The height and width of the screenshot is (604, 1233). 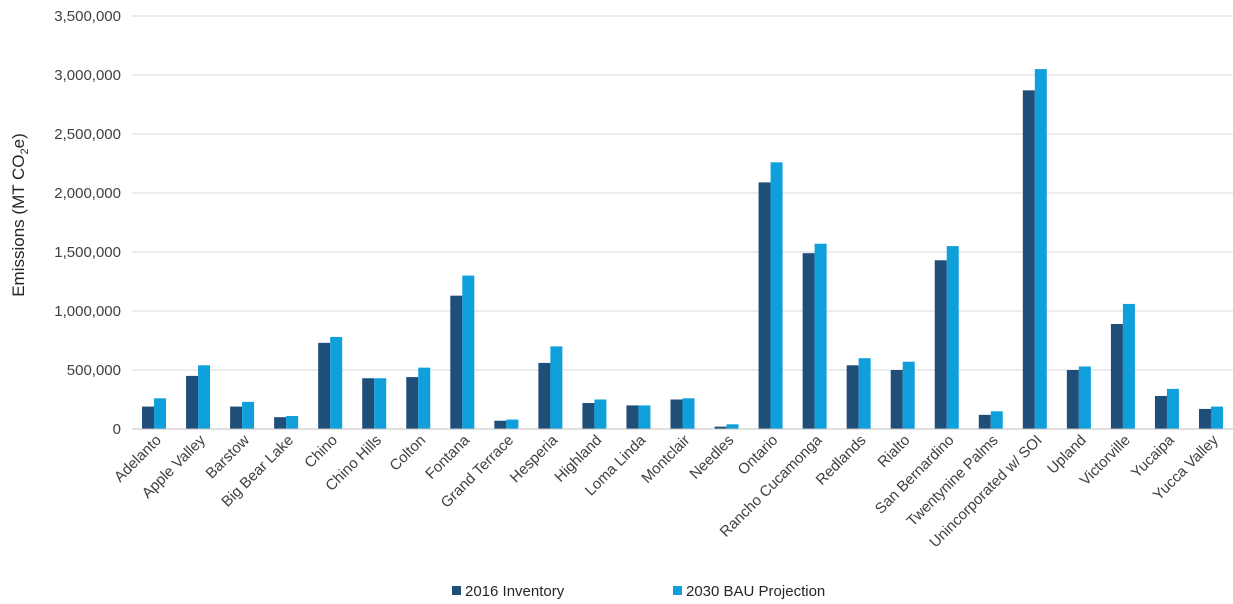 I want to click on bar-2016-inventory-fontana, so click(x=456, y=362).